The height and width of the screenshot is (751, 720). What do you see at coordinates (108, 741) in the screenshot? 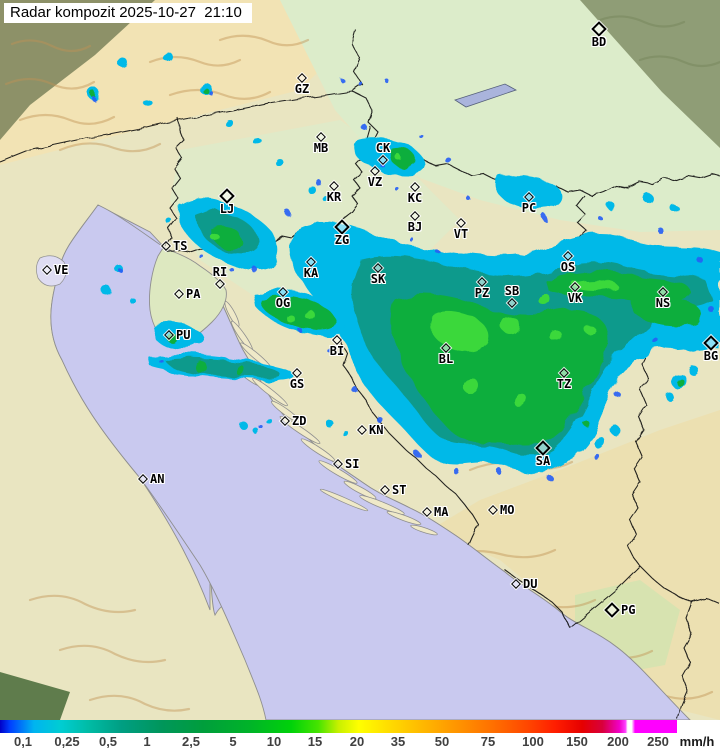
I see `legend-tick: 0,5` at bounding box center [108, 741].